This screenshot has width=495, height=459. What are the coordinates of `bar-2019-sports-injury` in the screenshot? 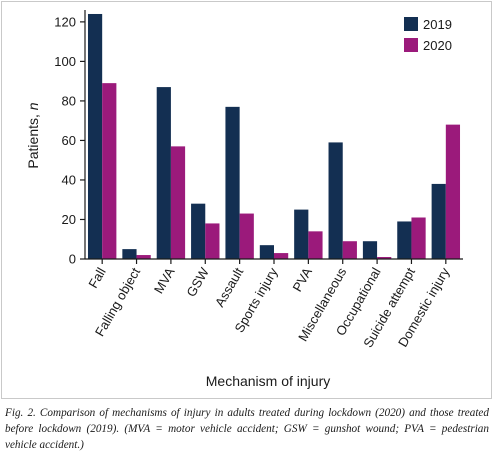 It's located at (266, 252).